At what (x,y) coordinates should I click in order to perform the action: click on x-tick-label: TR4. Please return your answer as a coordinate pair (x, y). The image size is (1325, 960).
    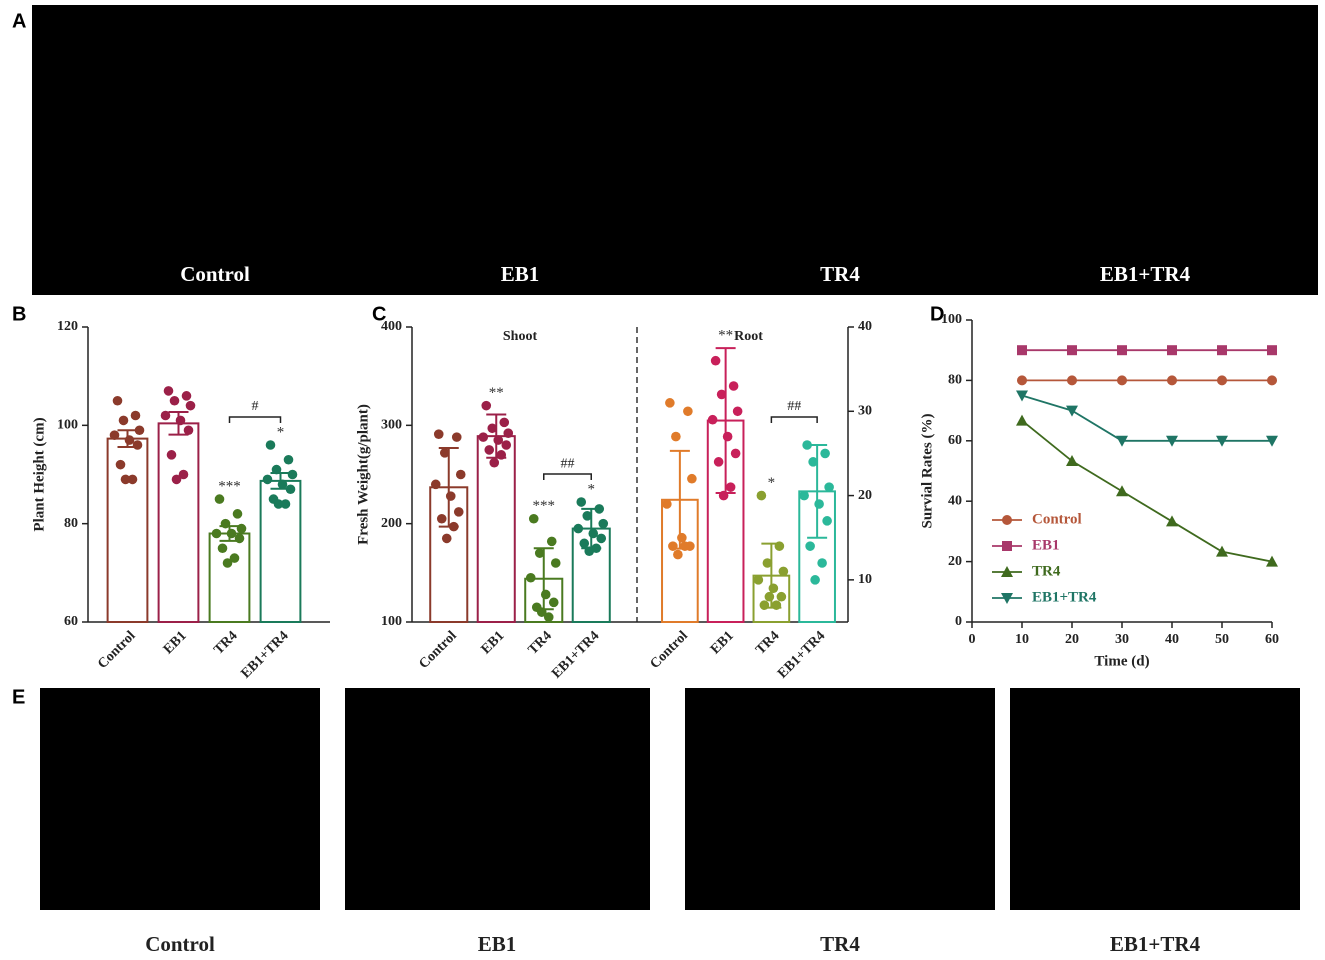
    Looking at the image, I should click on (767, 642).